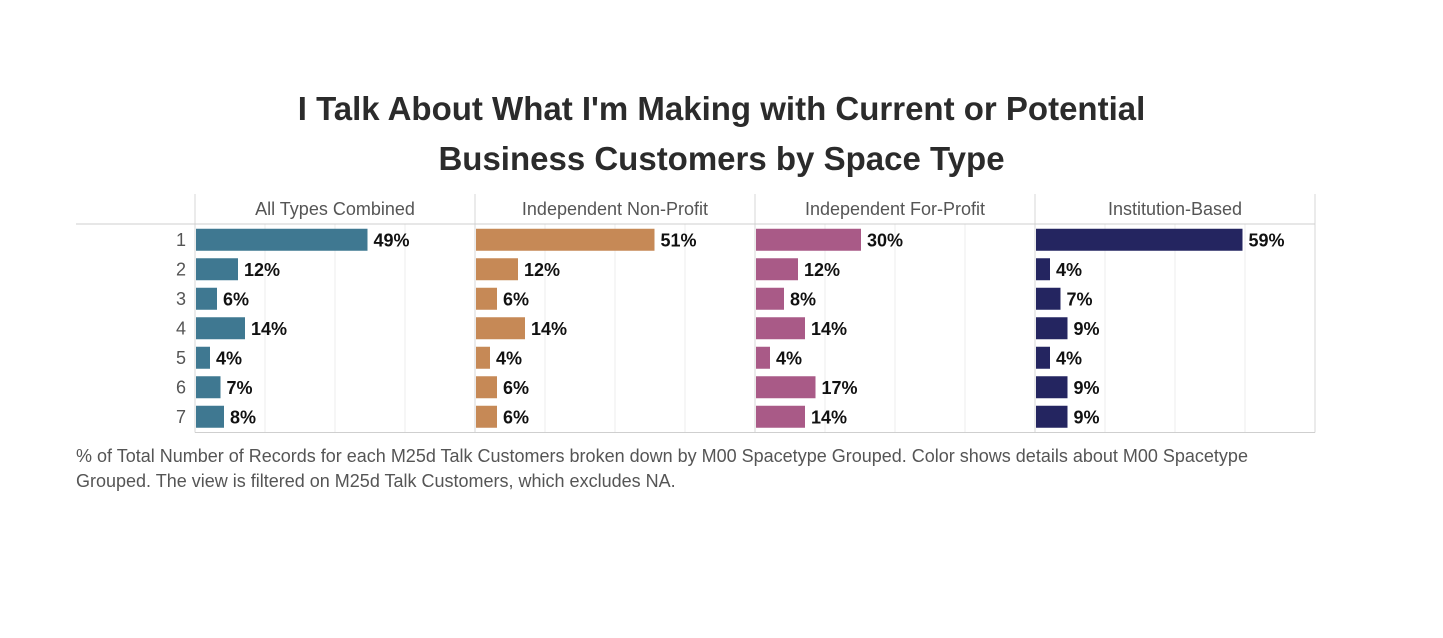  Describe the element at coordinates (181, 299) in the screenshot. I see `row-label: 3` at that location.